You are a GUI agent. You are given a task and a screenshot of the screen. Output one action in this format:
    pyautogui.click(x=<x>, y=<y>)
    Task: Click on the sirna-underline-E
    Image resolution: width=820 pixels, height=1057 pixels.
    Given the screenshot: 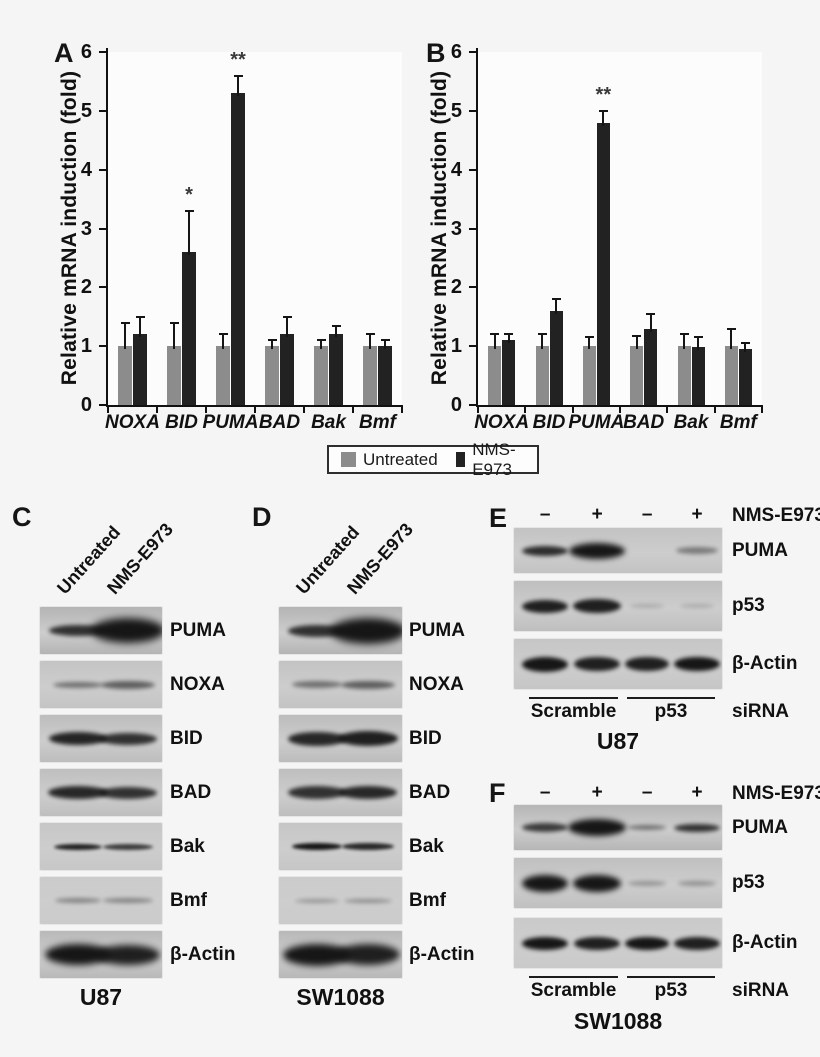 What is the action you would take?
    pyautogui.click(x=671, y=698)
    